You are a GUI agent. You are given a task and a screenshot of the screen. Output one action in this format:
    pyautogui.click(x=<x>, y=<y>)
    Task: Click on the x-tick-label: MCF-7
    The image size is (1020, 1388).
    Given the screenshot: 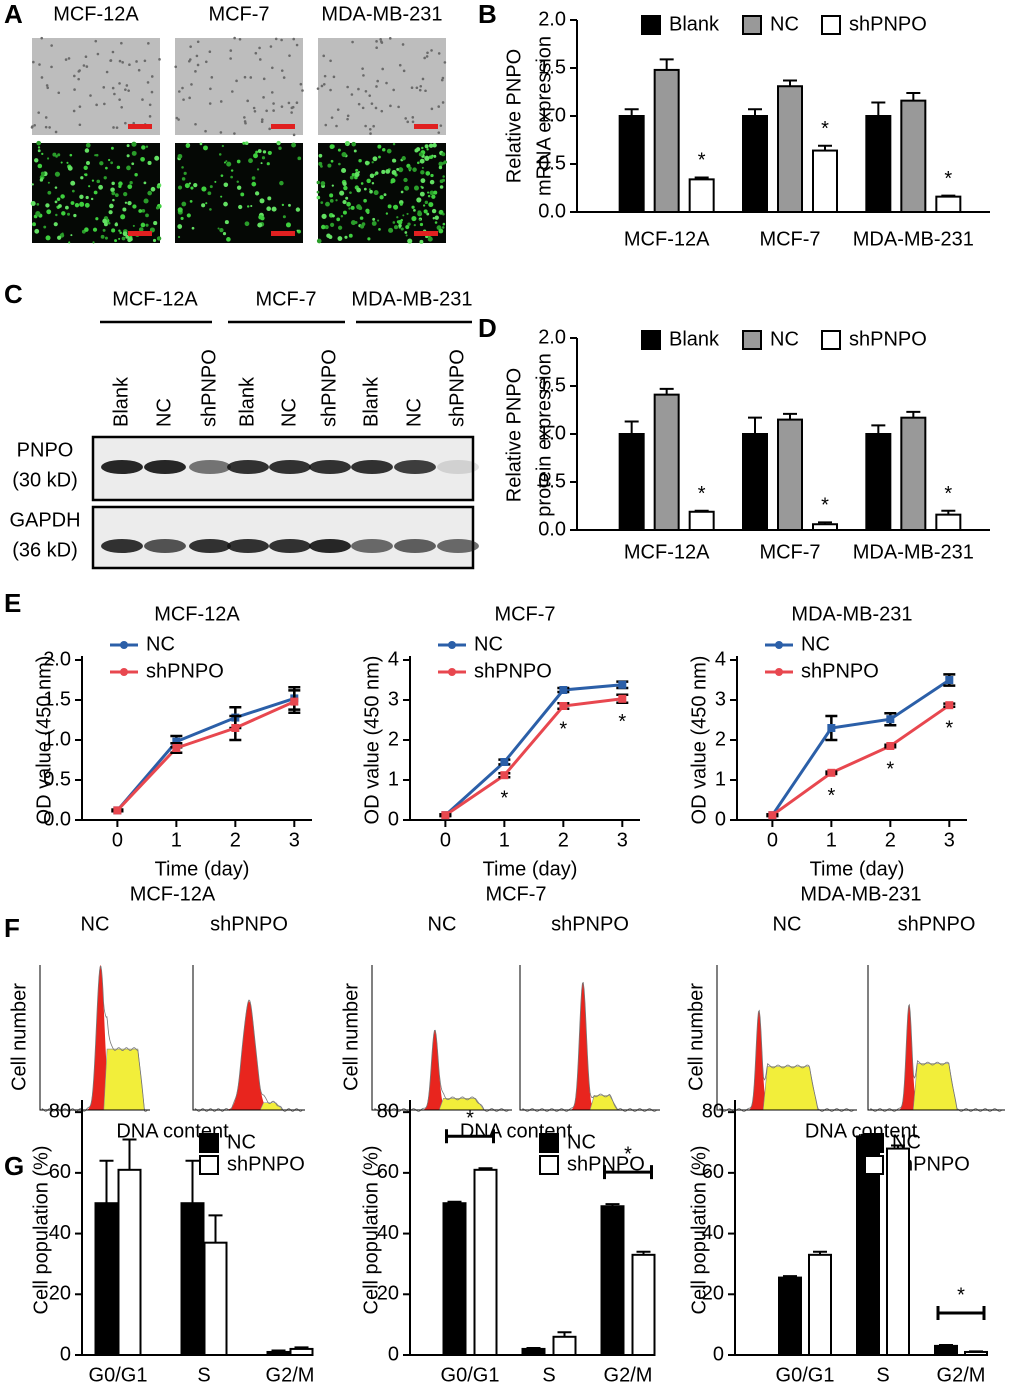 What is the action you would take?
    pyautogui.click(x=789, y=552)
    